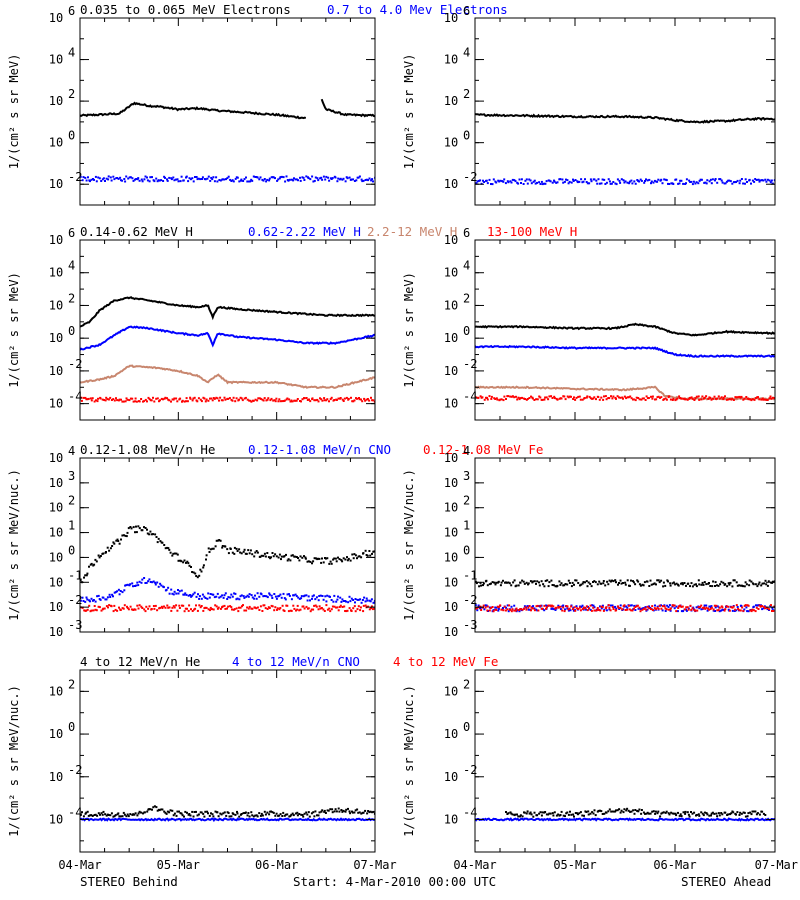 This screenshot has height=900, width=800. What do you see at coordinates (227, 820) in the screenshot?
I see `series-4-to-12-mev-n-cno` at bounding box center [227, 820].